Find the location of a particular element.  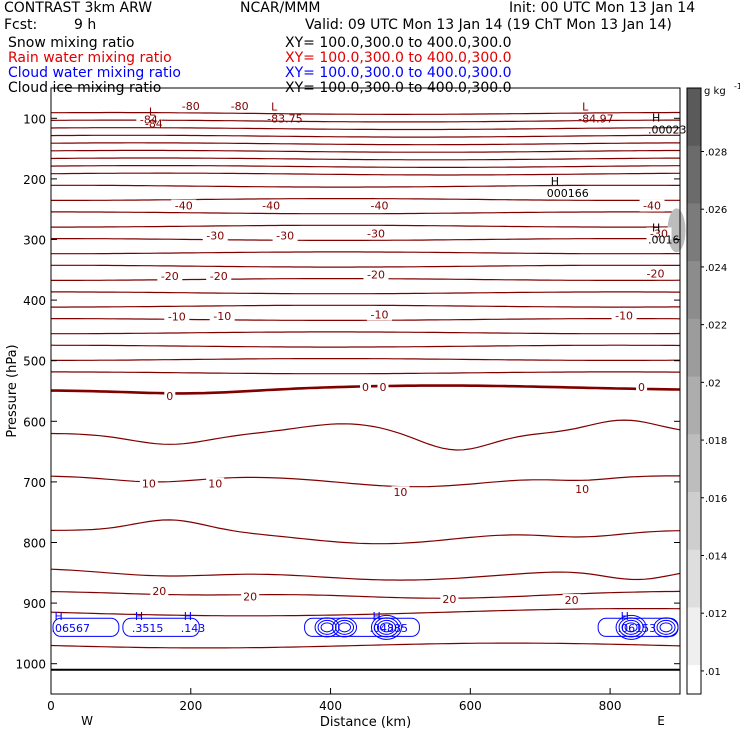

y-tick-label: 100 is located at coordinates (34, 119).